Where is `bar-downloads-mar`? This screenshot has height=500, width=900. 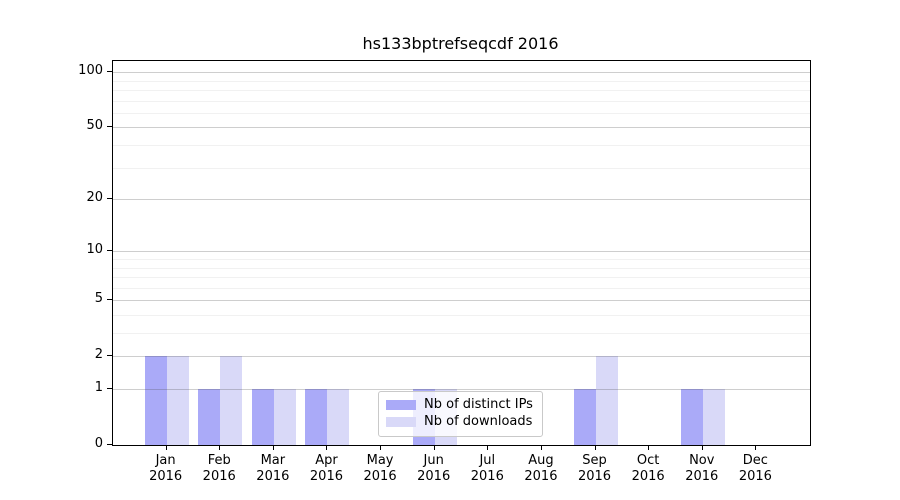
bar-downloads-mar is located at coordinates (284, 417).